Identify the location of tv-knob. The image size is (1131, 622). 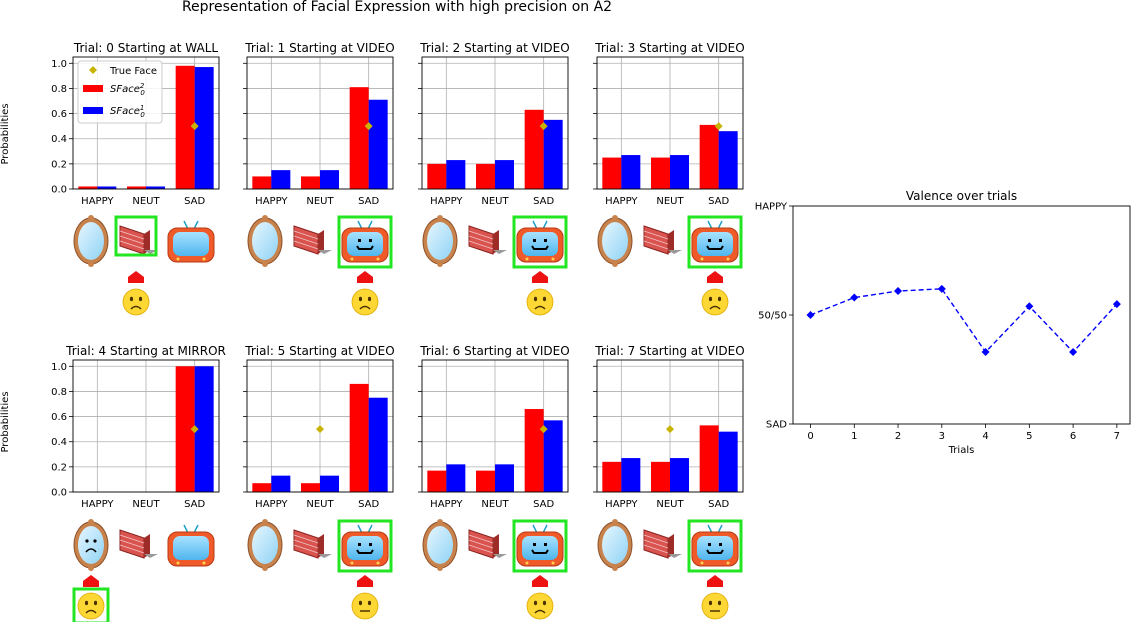
(728, 563).